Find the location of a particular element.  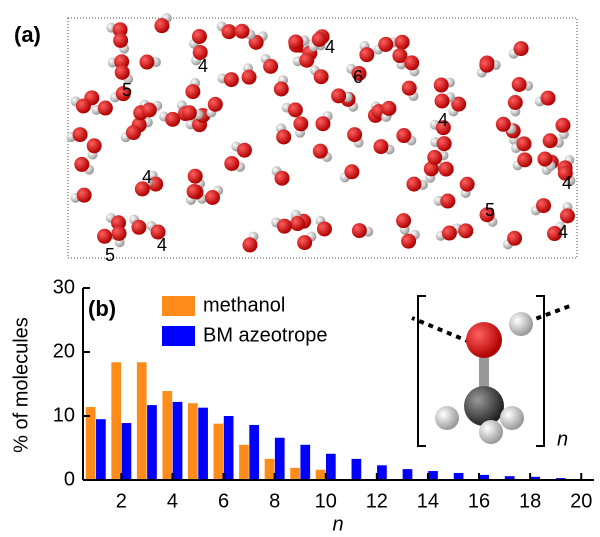

x-tick-label: 6 is located at coordinates (223, 501).